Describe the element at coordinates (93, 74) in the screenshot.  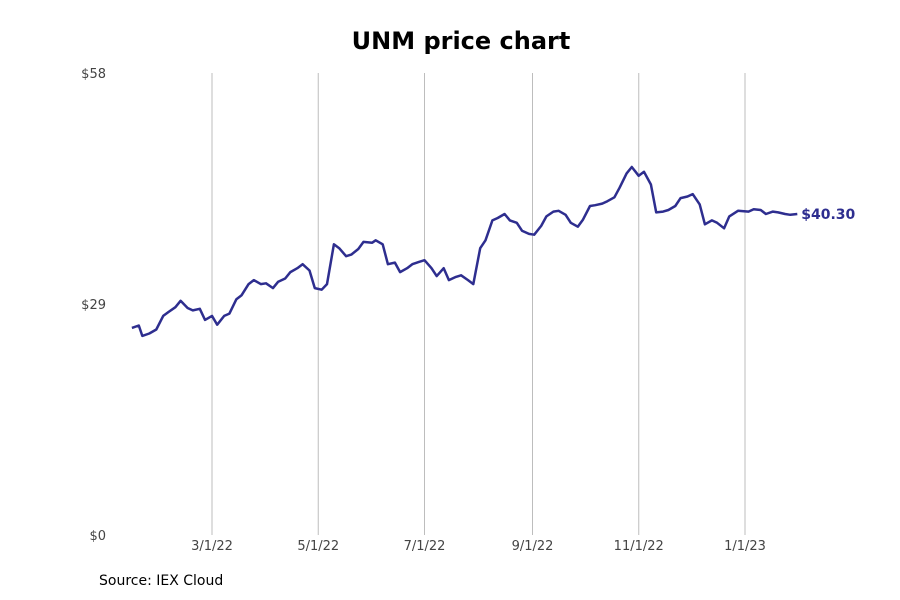
I see `y-tick-label: $58` at that location.